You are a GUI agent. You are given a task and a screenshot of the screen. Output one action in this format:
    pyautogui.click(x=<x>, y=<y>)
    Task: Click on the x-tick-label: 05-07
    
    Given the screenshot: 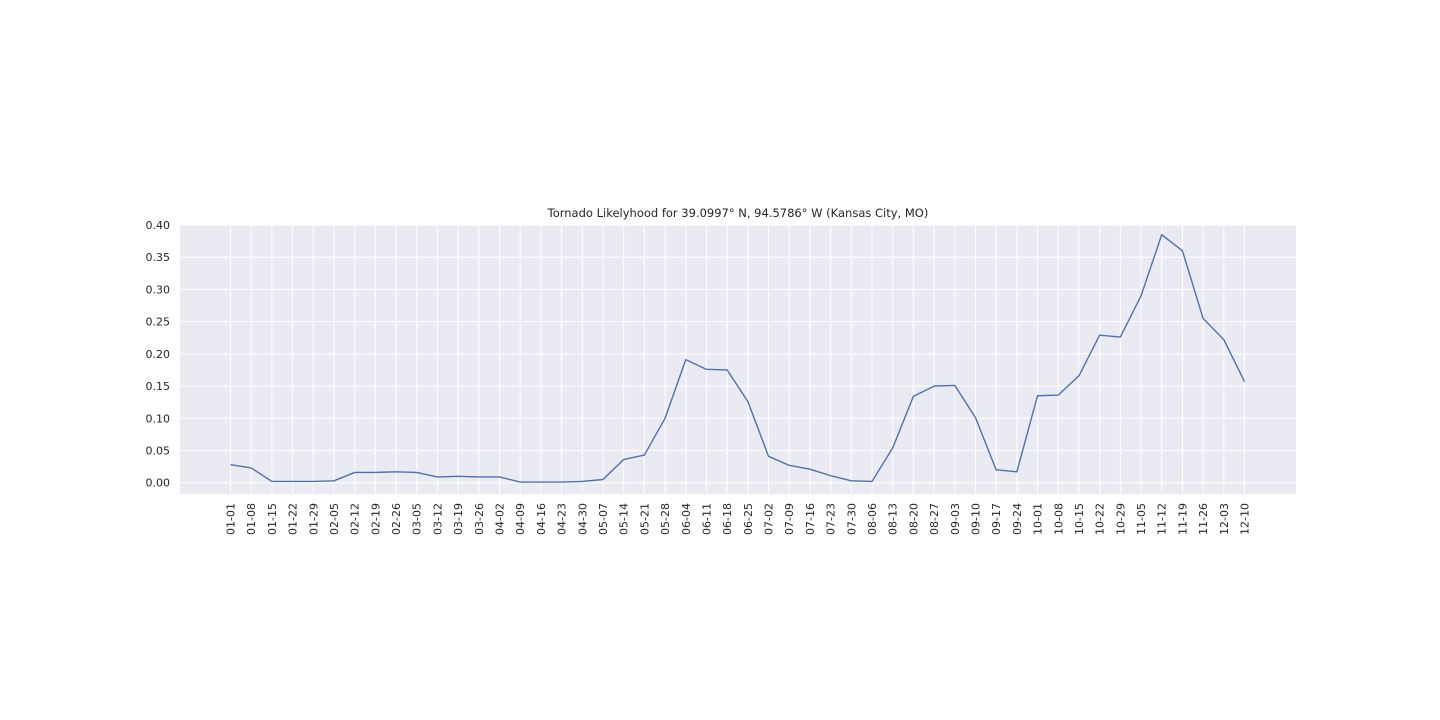 What is the action you would take?
    pyautogui.click(x=603, y=519)
    